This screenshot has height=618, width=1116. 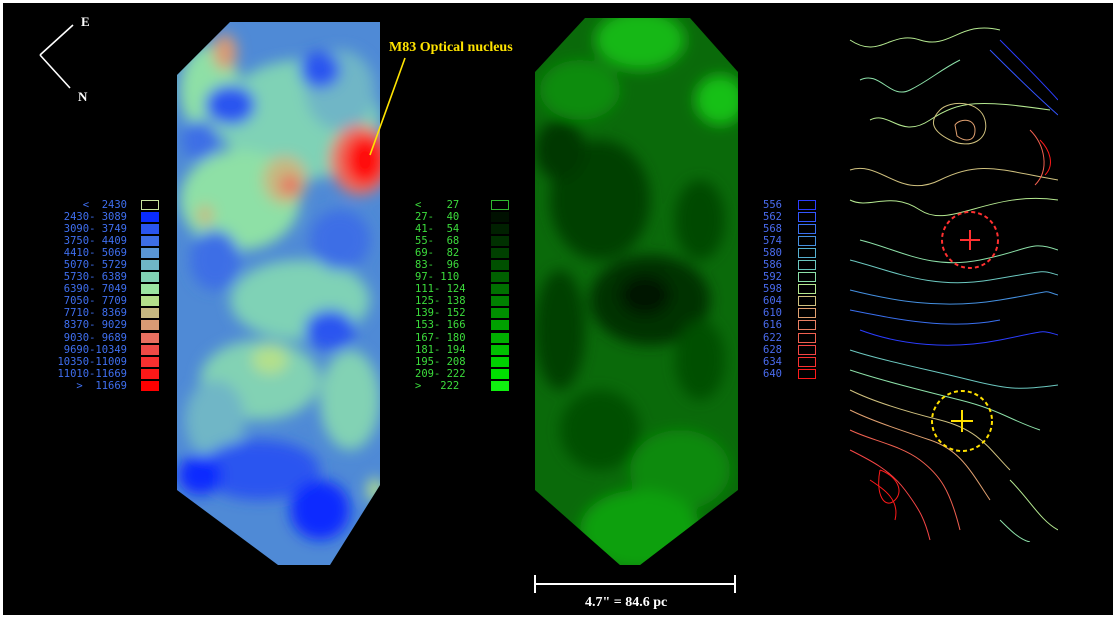 I want to click on legend-label: 640, so click(x=772, y=373).